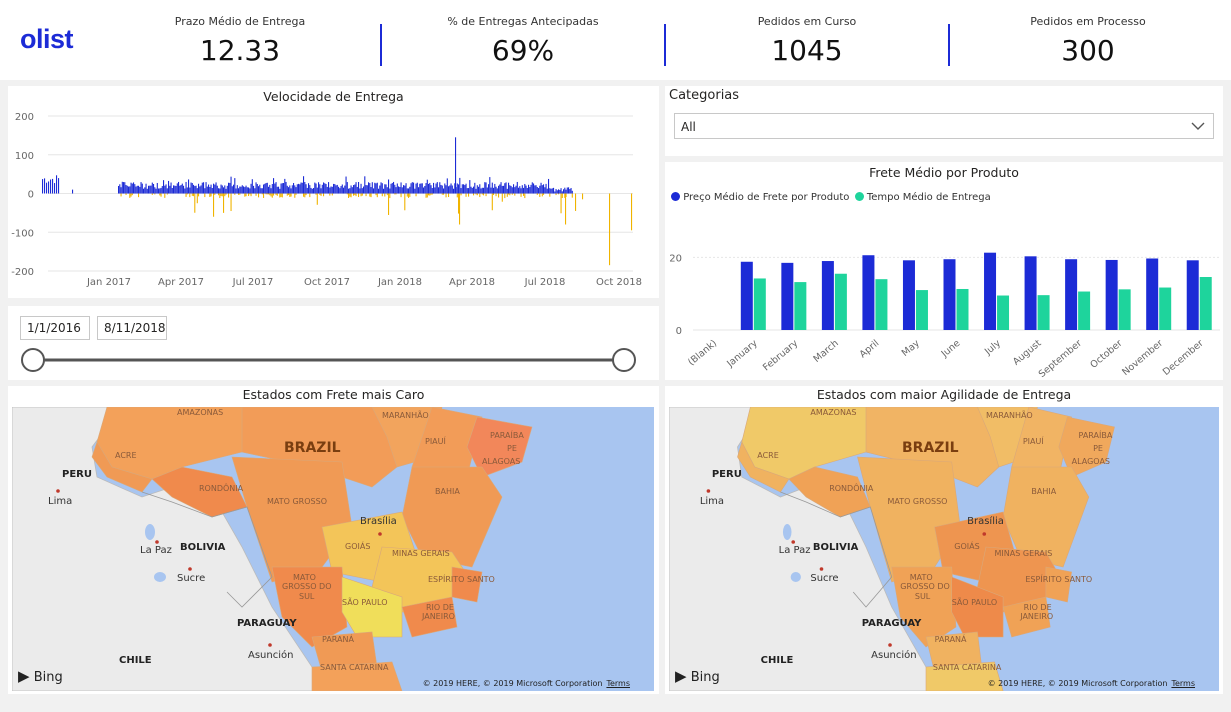 This screenshot has width=1231, height=712. I want to click on kpi-prazo-medio: Prazo Médio de Entrega 12.33, so click(240, 33).